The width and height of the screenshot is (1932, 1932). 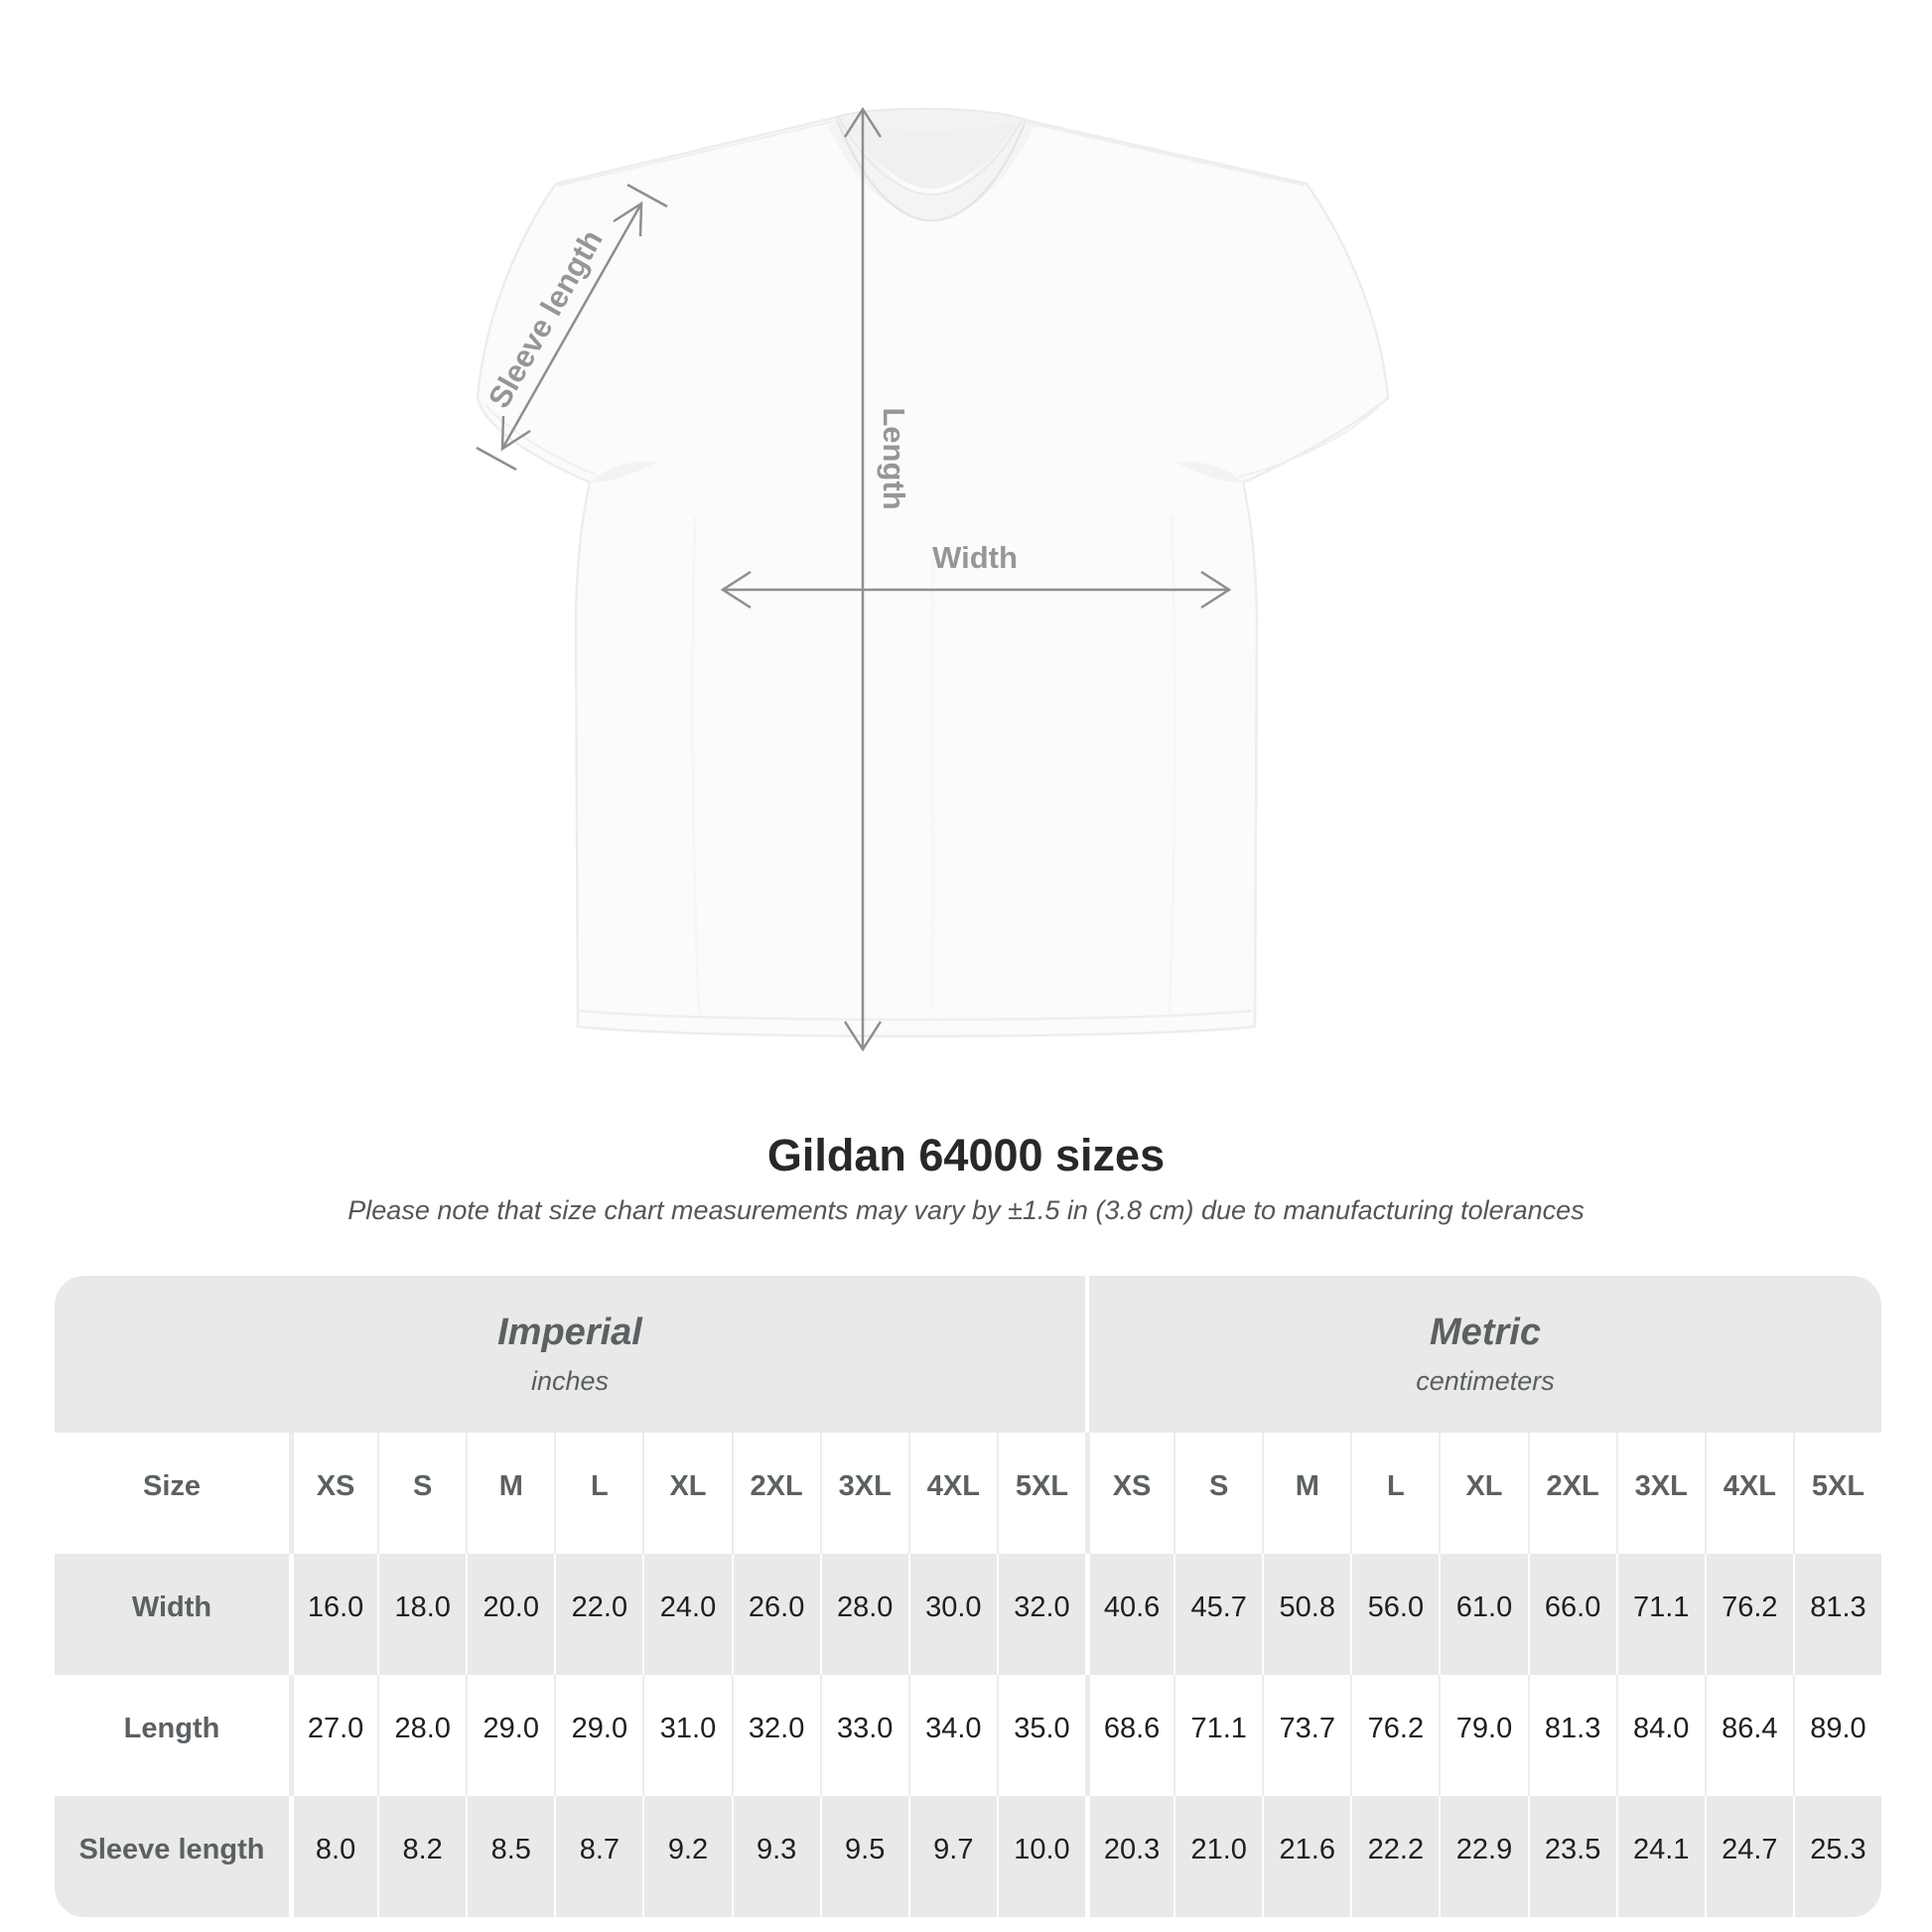 I want to click on value-sleeve-length-in-m: 8.5, so click(x=511, y=1857).